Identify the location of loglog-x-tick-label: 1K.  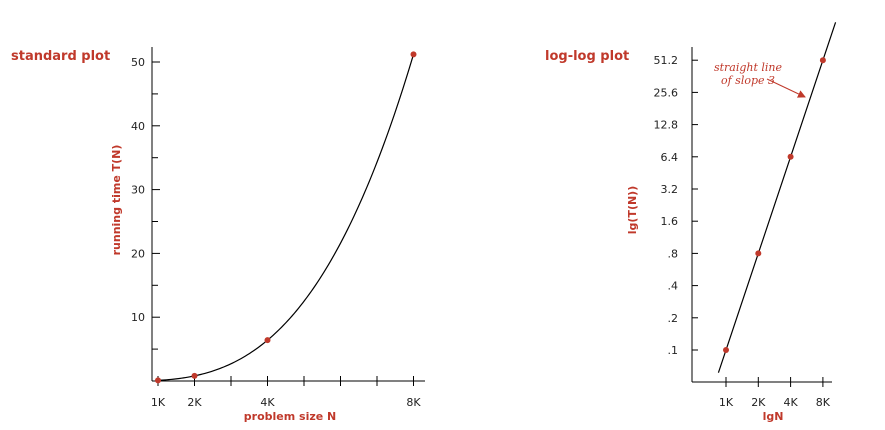
(726, 402).